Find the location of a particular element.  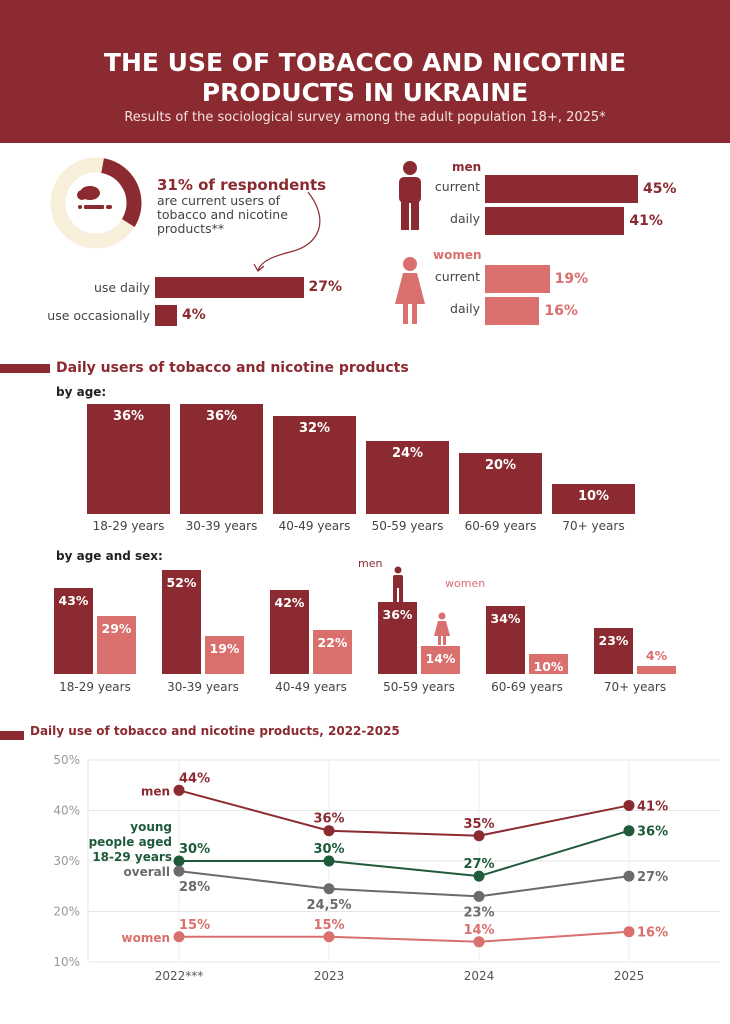

bar-value: 4% is located at coordinates (656, 655).